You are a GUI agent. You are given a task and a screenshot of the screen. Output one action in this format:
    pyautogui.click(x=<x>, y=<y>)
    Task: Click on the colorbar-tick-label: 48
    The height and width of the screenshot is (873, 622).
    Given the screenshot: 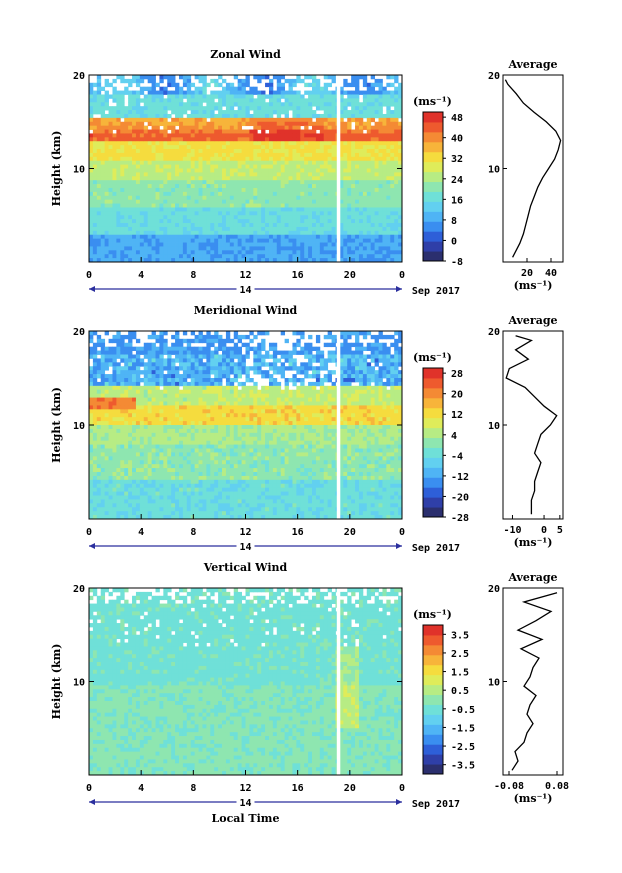 What is the action you would take?
    pyautogui.click(x=457, y=118)
    